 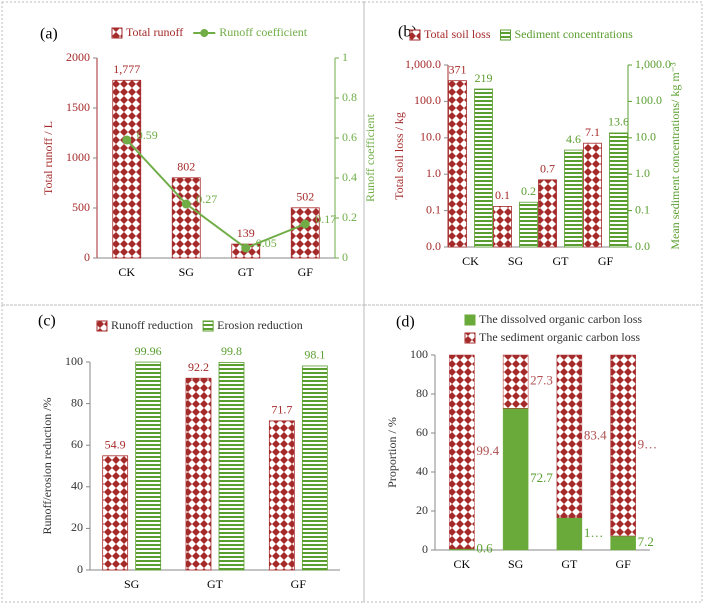 What do you see at coordinates (345, 57) in the screenshot?
I see `y2-tick-label: 1` at bounding box center [345, 57].